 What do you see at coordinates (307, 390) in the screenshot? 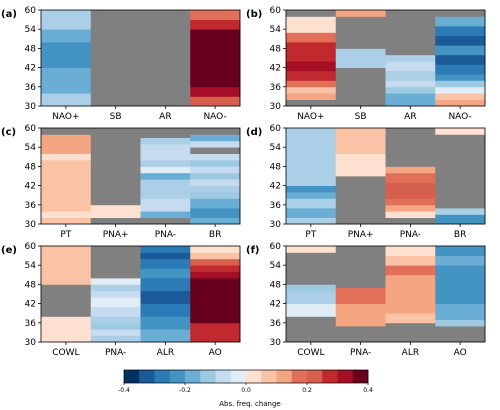
I see `colorbar-tick-label: 0.2` at bounding box center [307, 390].